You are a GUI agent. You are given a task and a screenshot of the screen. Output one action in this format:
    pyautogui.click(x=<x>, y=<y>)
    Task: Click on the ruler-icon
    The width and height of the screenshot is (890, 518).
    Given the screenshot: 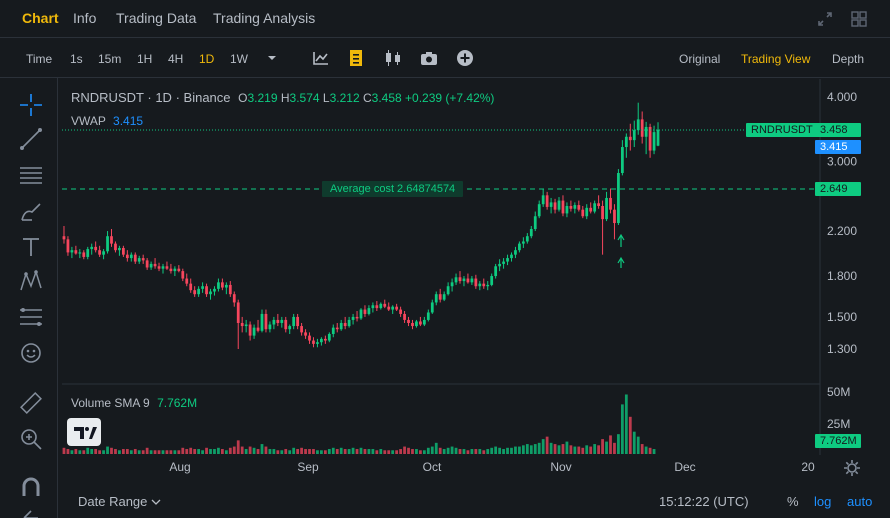 What is the action you would take?
    pyautogui.click(x=31, y=403)
    